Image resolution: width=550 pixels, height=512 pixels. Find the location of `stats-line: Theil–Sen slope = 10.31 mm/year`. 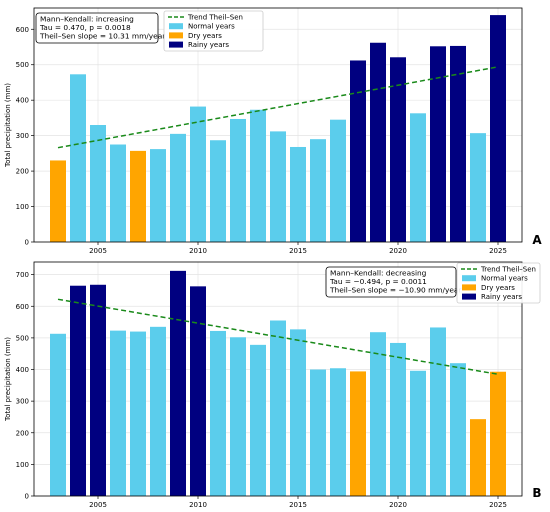

stats-line: Theil–Sen slope = 10.31 mm/year is located at coordinates (102, 36).